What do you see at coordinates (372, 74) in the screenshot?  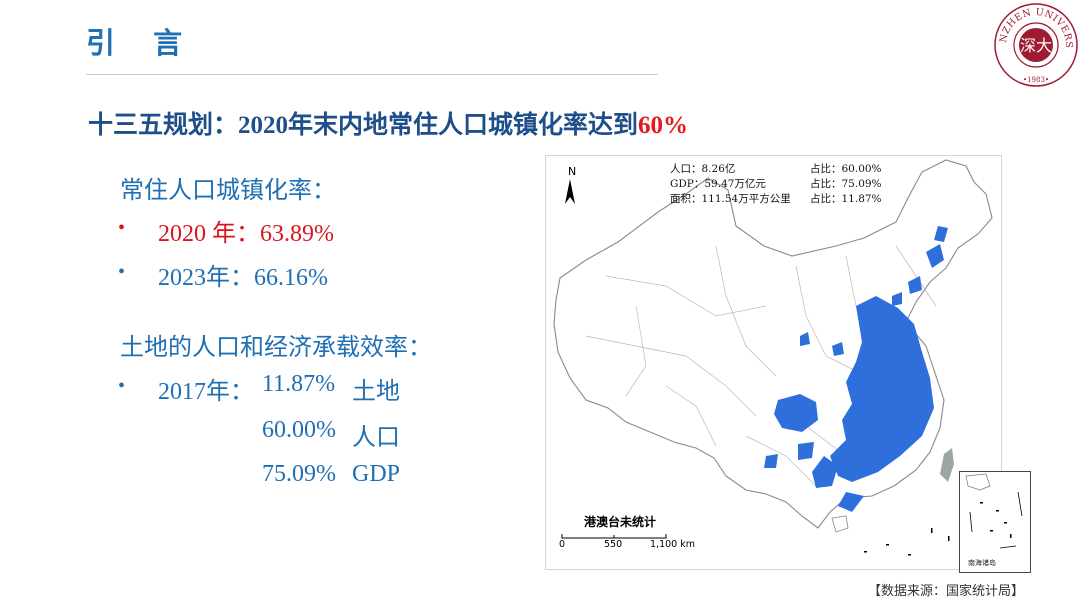 I see `title-divider` at bounding box center [372, 74].